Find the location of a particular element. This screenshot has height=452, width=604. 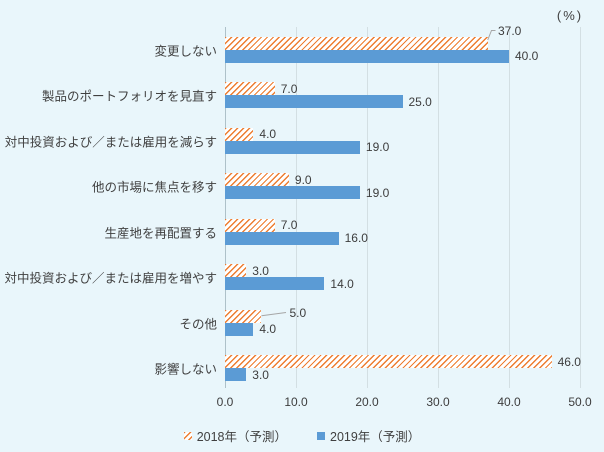

value-label: 25.0 is located at coordinates (420, 101).